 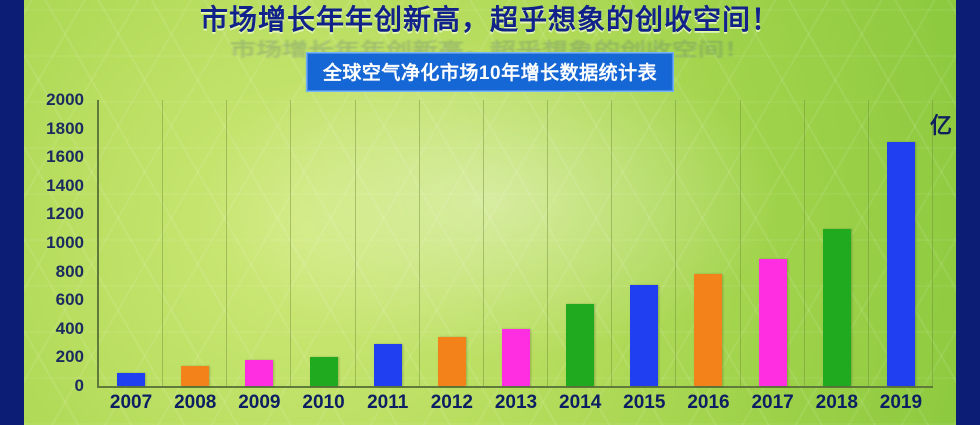 I want to click on y-axis-tick-labels: 2000 1800 1600 1400 1200 1000 800 600 400 200 0, so click(x=46, y=242).